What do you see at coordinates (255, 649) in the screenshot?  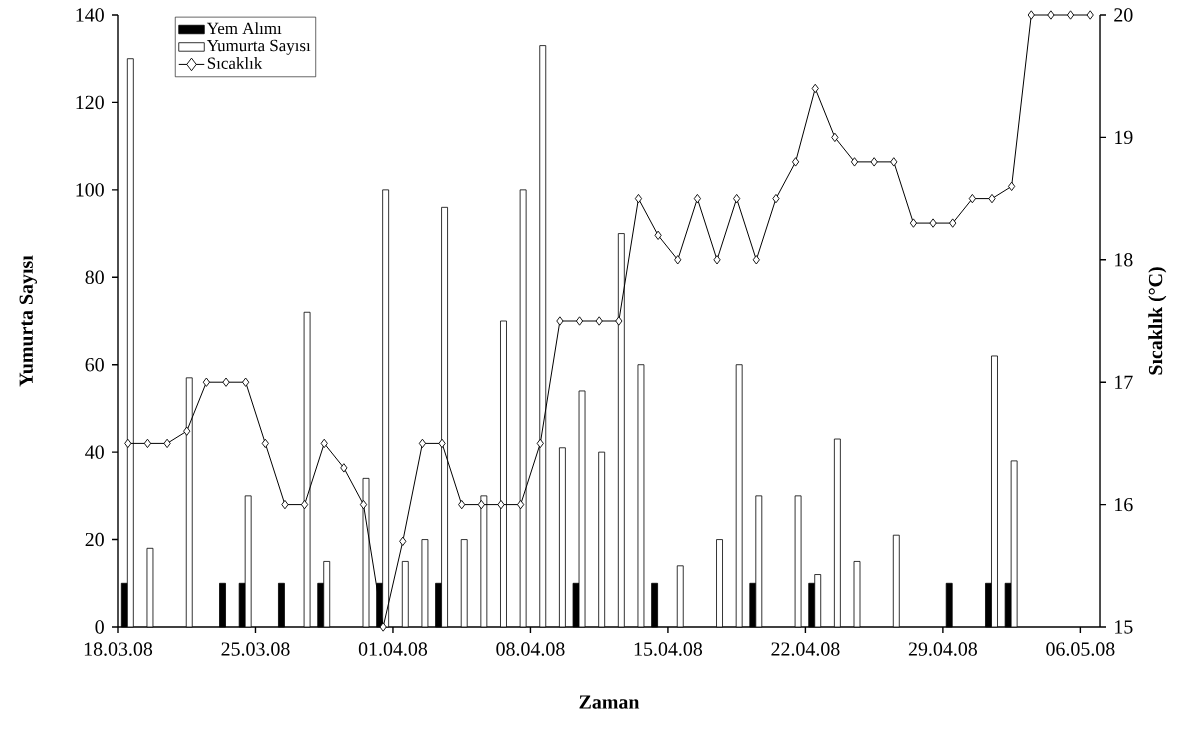 I see `x-tick-label: 25.03.08` at bounding box center [255, 649].